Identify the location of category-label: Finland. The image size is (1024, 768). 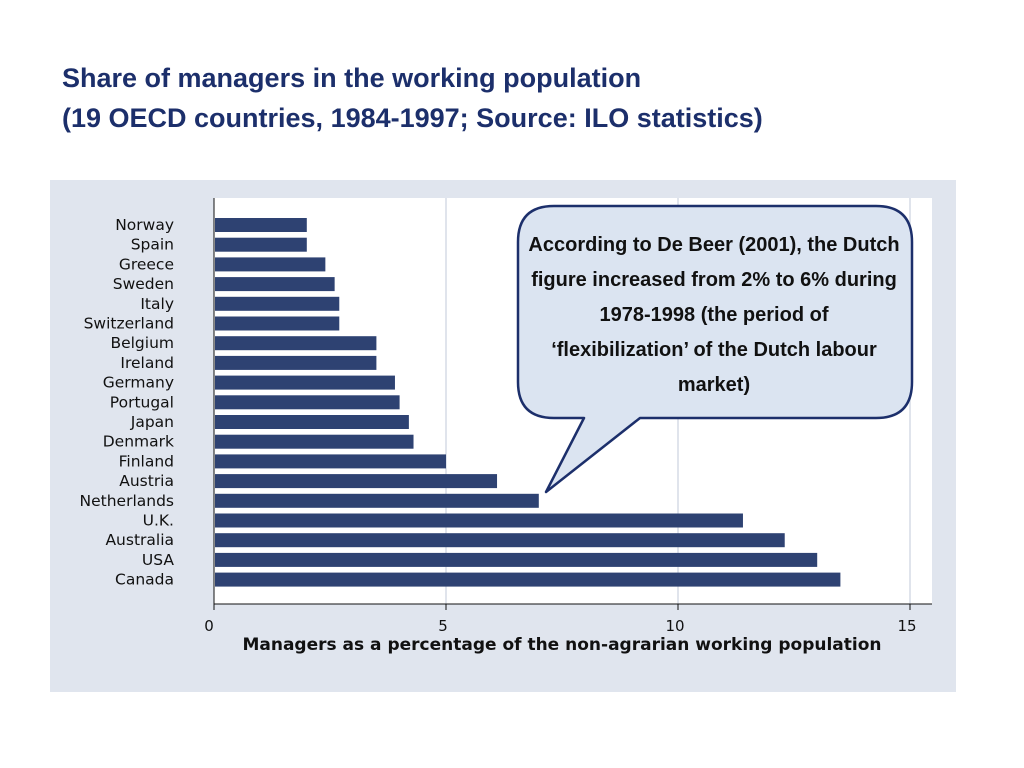
(146, 461).